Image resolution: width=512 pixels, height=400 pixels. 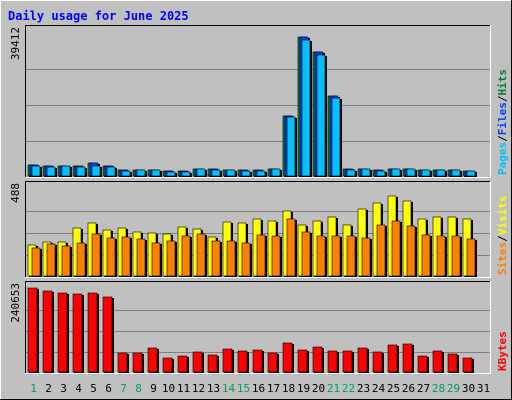 What do you see at coordinates (502, 158) in the screenshot?
I see `legend-pages: Pages` at bounding box center [502, 158].